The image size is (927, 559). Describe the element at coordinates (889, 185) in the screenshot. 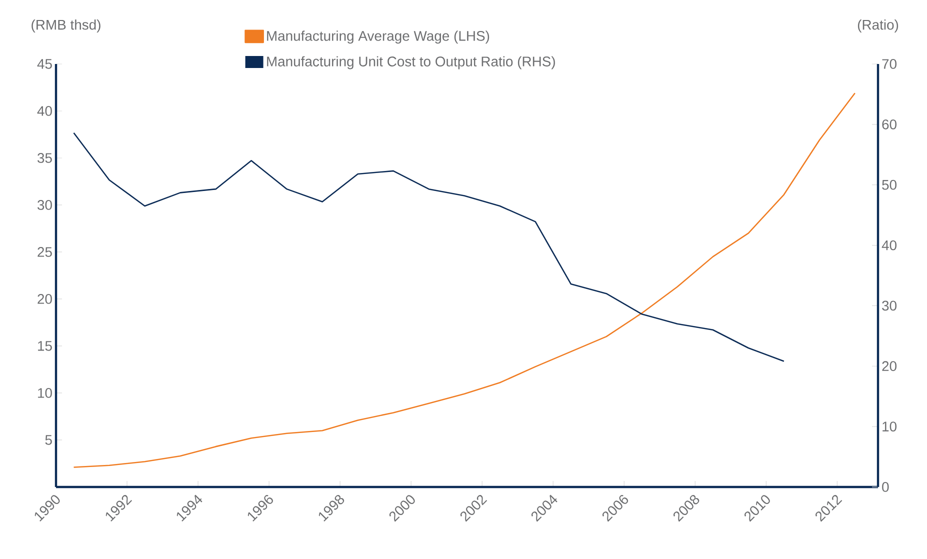

I see `y2-tick-label: 50` at that location.